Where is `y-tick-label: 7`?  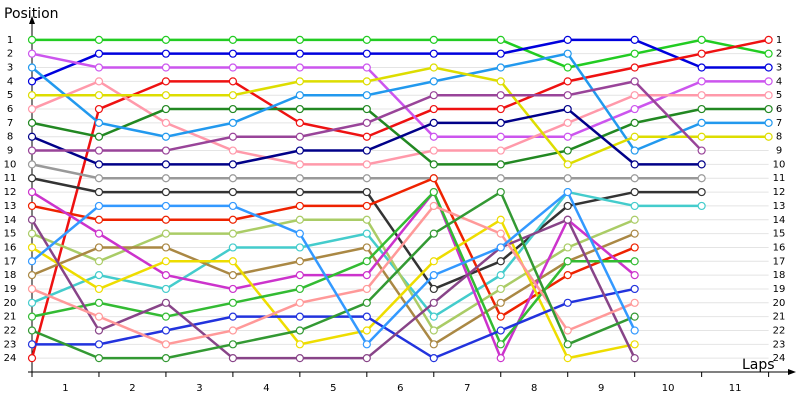
y-tick-label: 7 is located at coordinates (10, 123).